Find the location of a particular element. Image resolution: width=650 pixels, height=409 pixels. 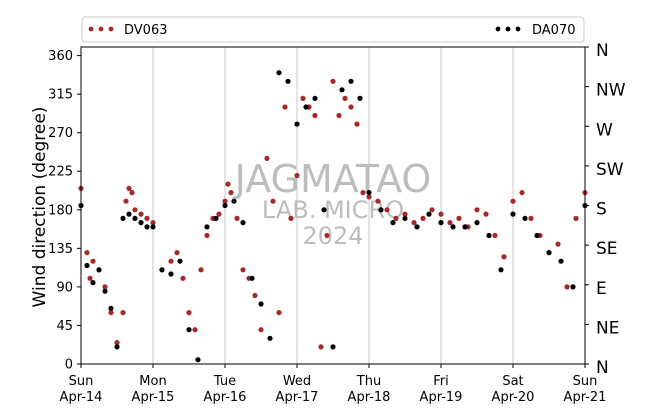

x-tick-label-day: Mon is located at coordinates (152, 381).